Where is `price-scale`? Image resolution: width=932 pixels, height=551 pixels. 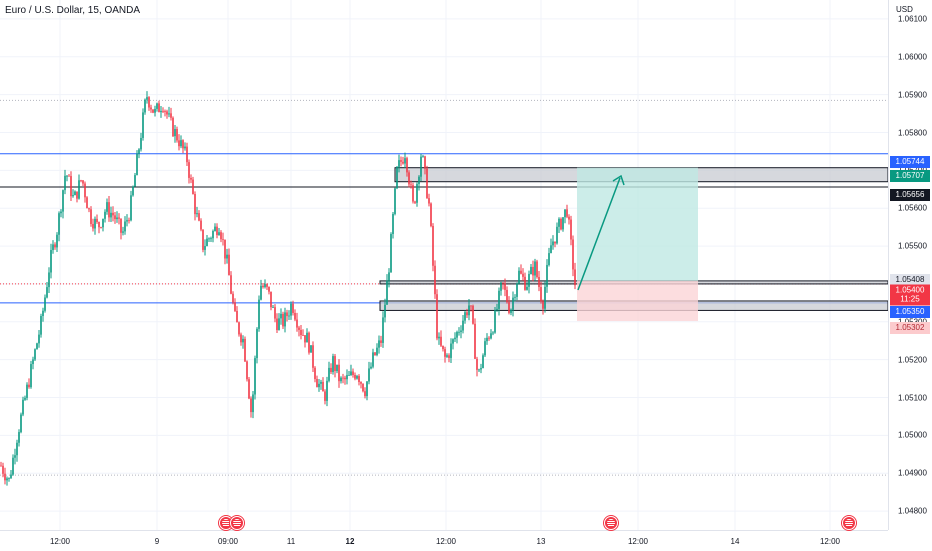 price-scale is located at coordinates (910, 265).